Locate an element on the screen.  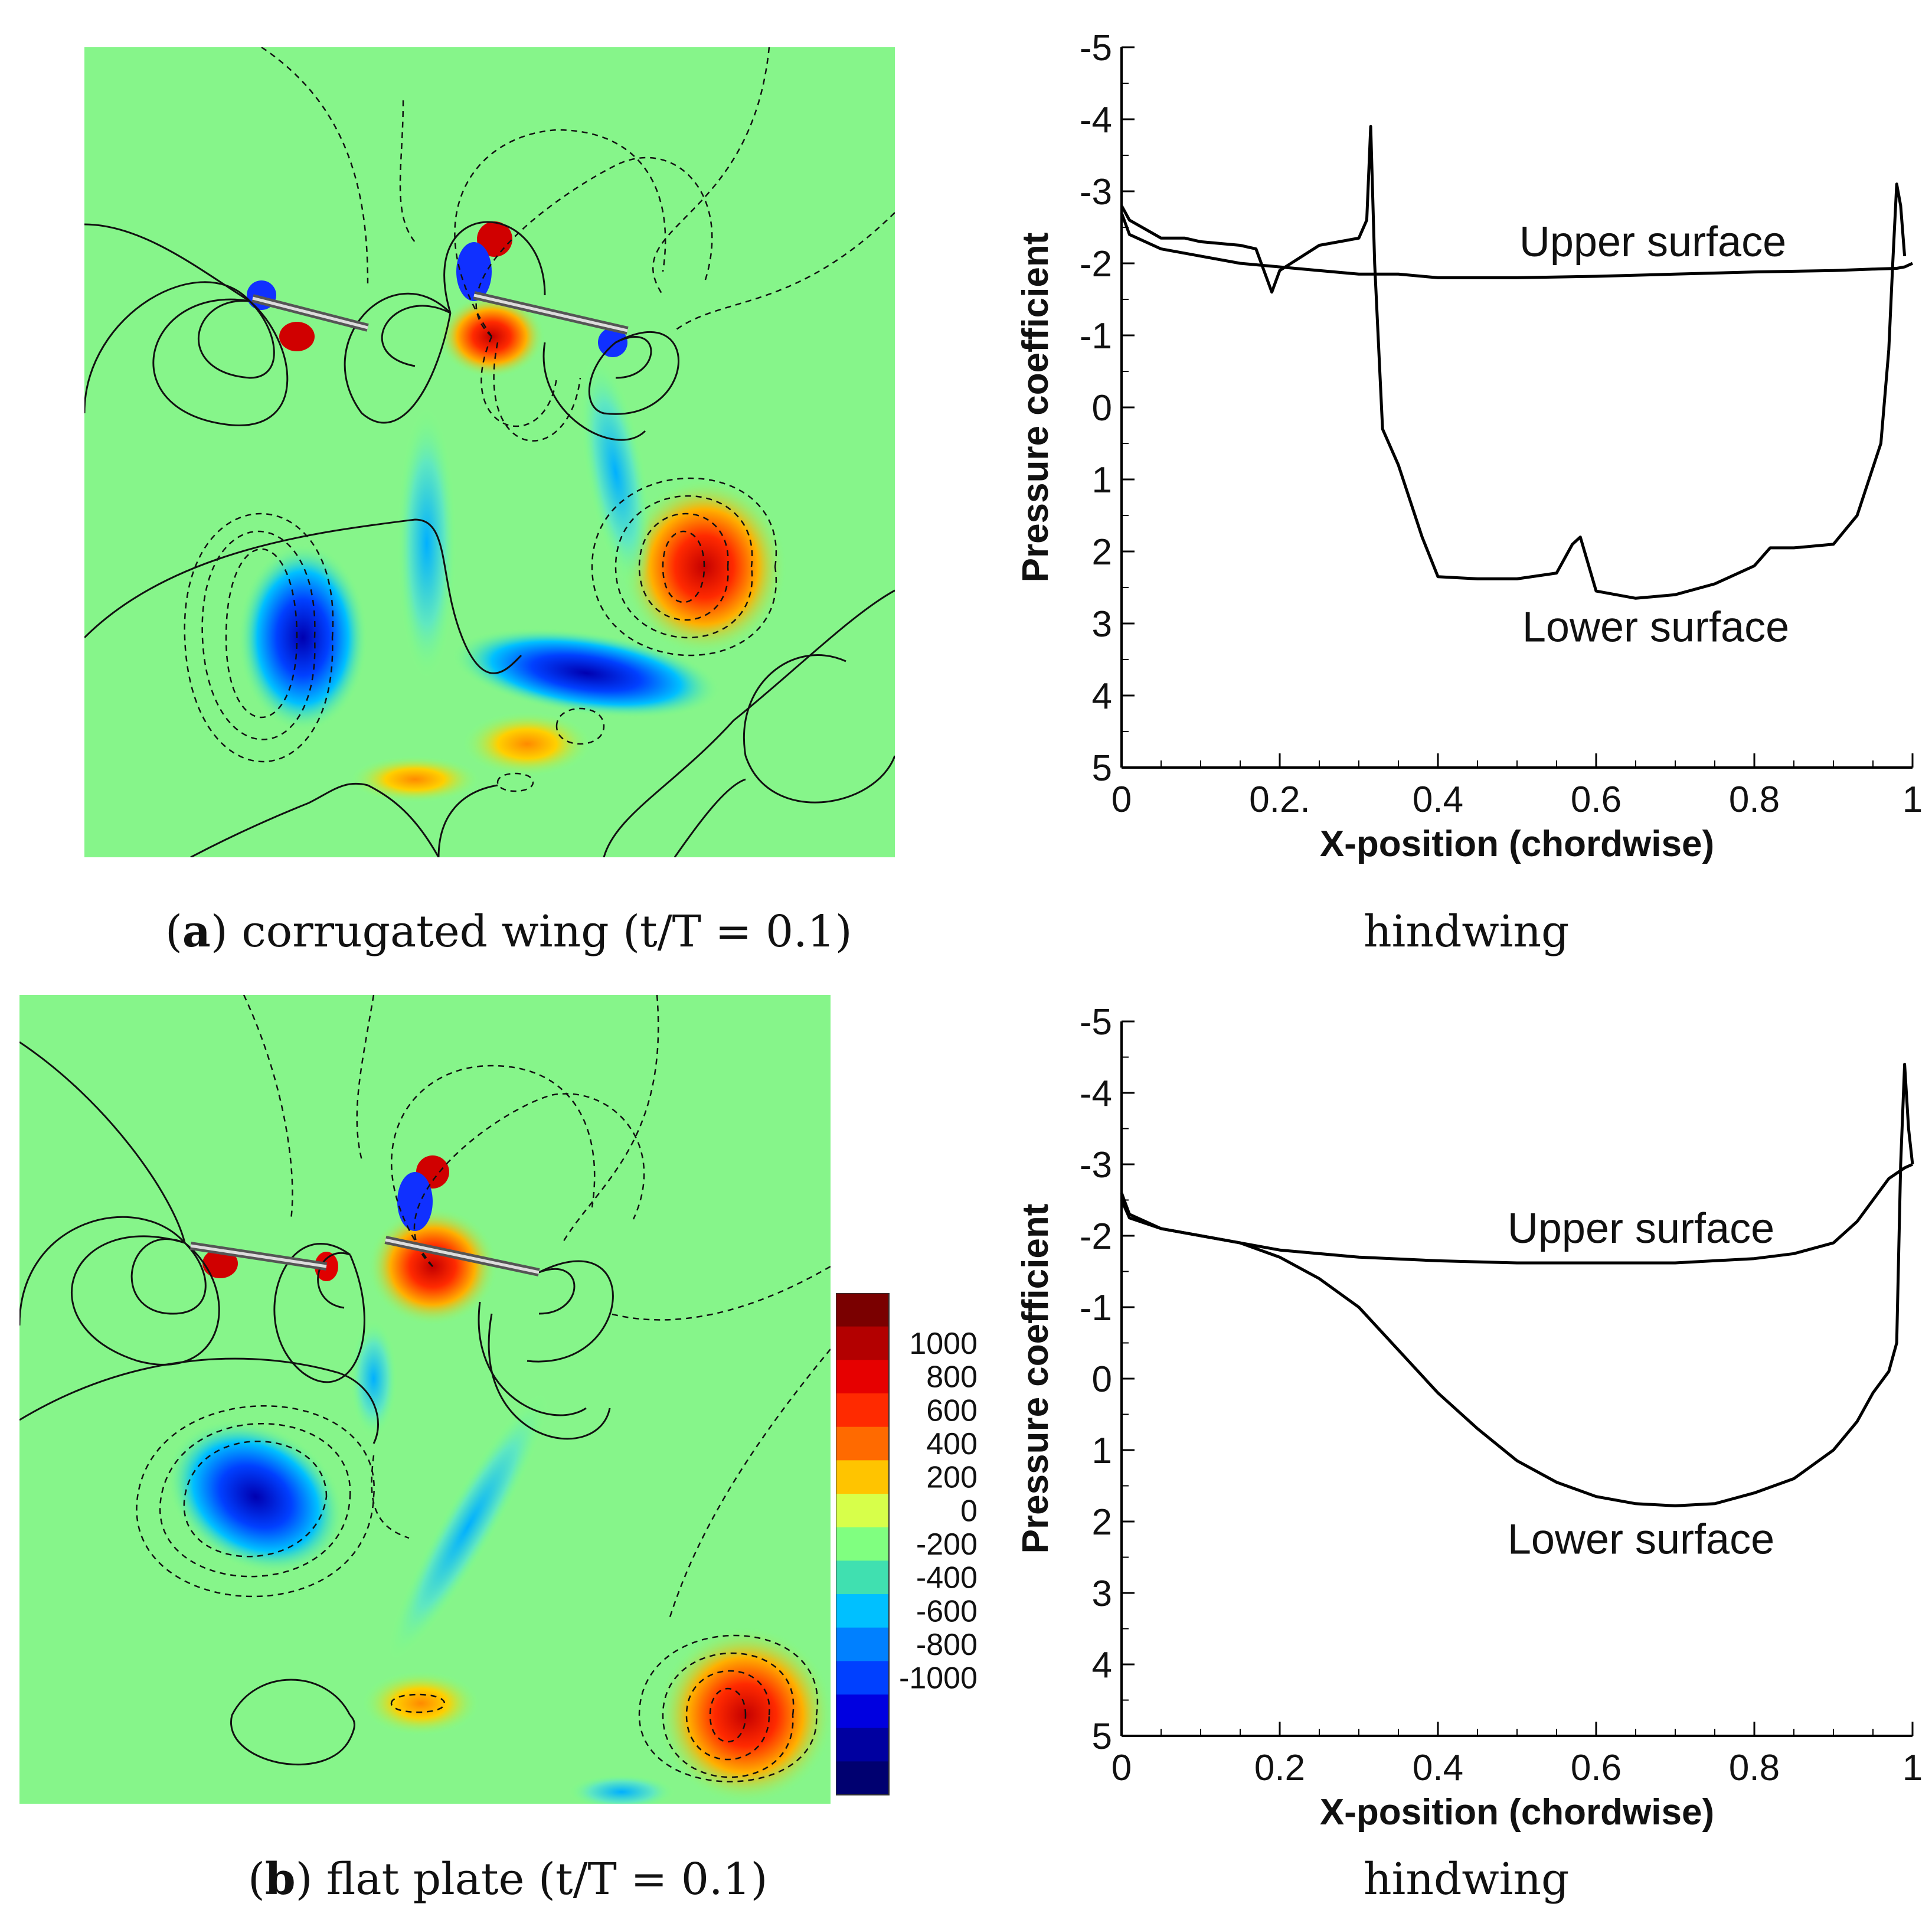
side-caption-a: hindwing is located at coordinates (1467, 931).